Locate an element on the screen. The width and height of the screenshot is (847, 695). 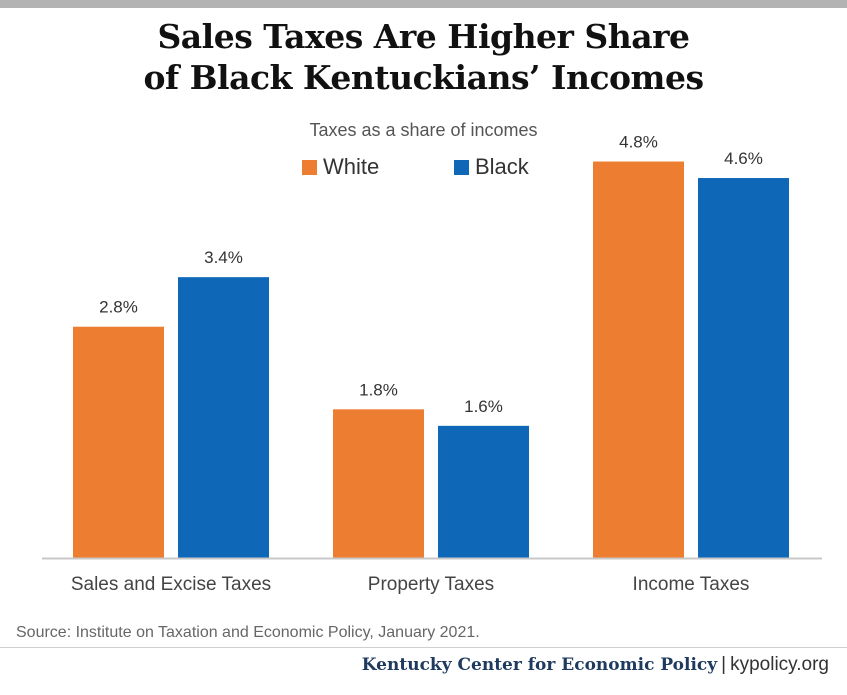
x-tick-label-1: Property Taxes is located at coordinates (431, 584).